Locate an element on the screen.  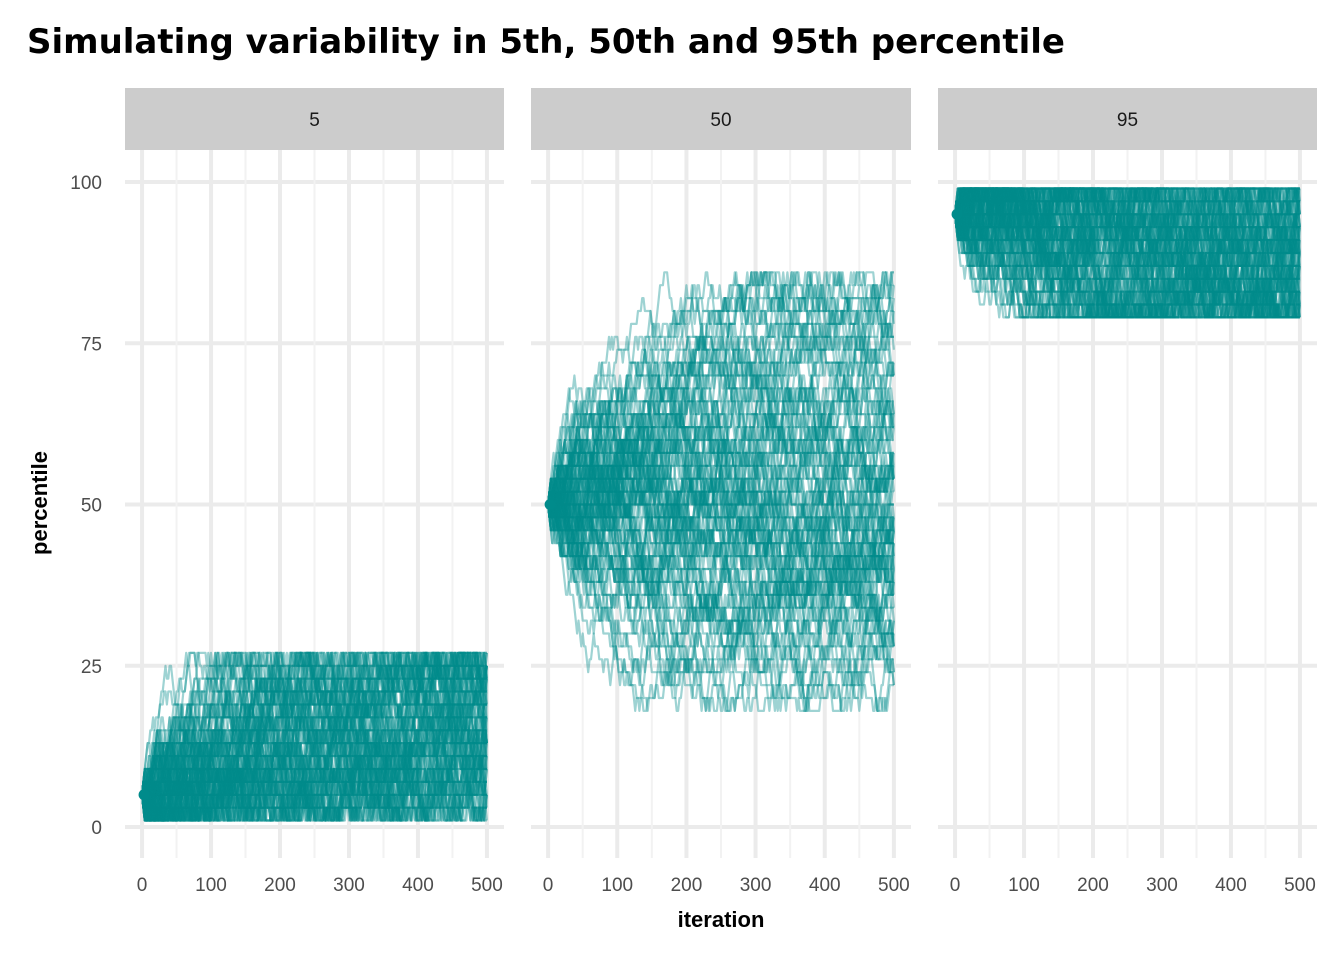
y-tick-label: 25 is located at coordinates (91, 667).